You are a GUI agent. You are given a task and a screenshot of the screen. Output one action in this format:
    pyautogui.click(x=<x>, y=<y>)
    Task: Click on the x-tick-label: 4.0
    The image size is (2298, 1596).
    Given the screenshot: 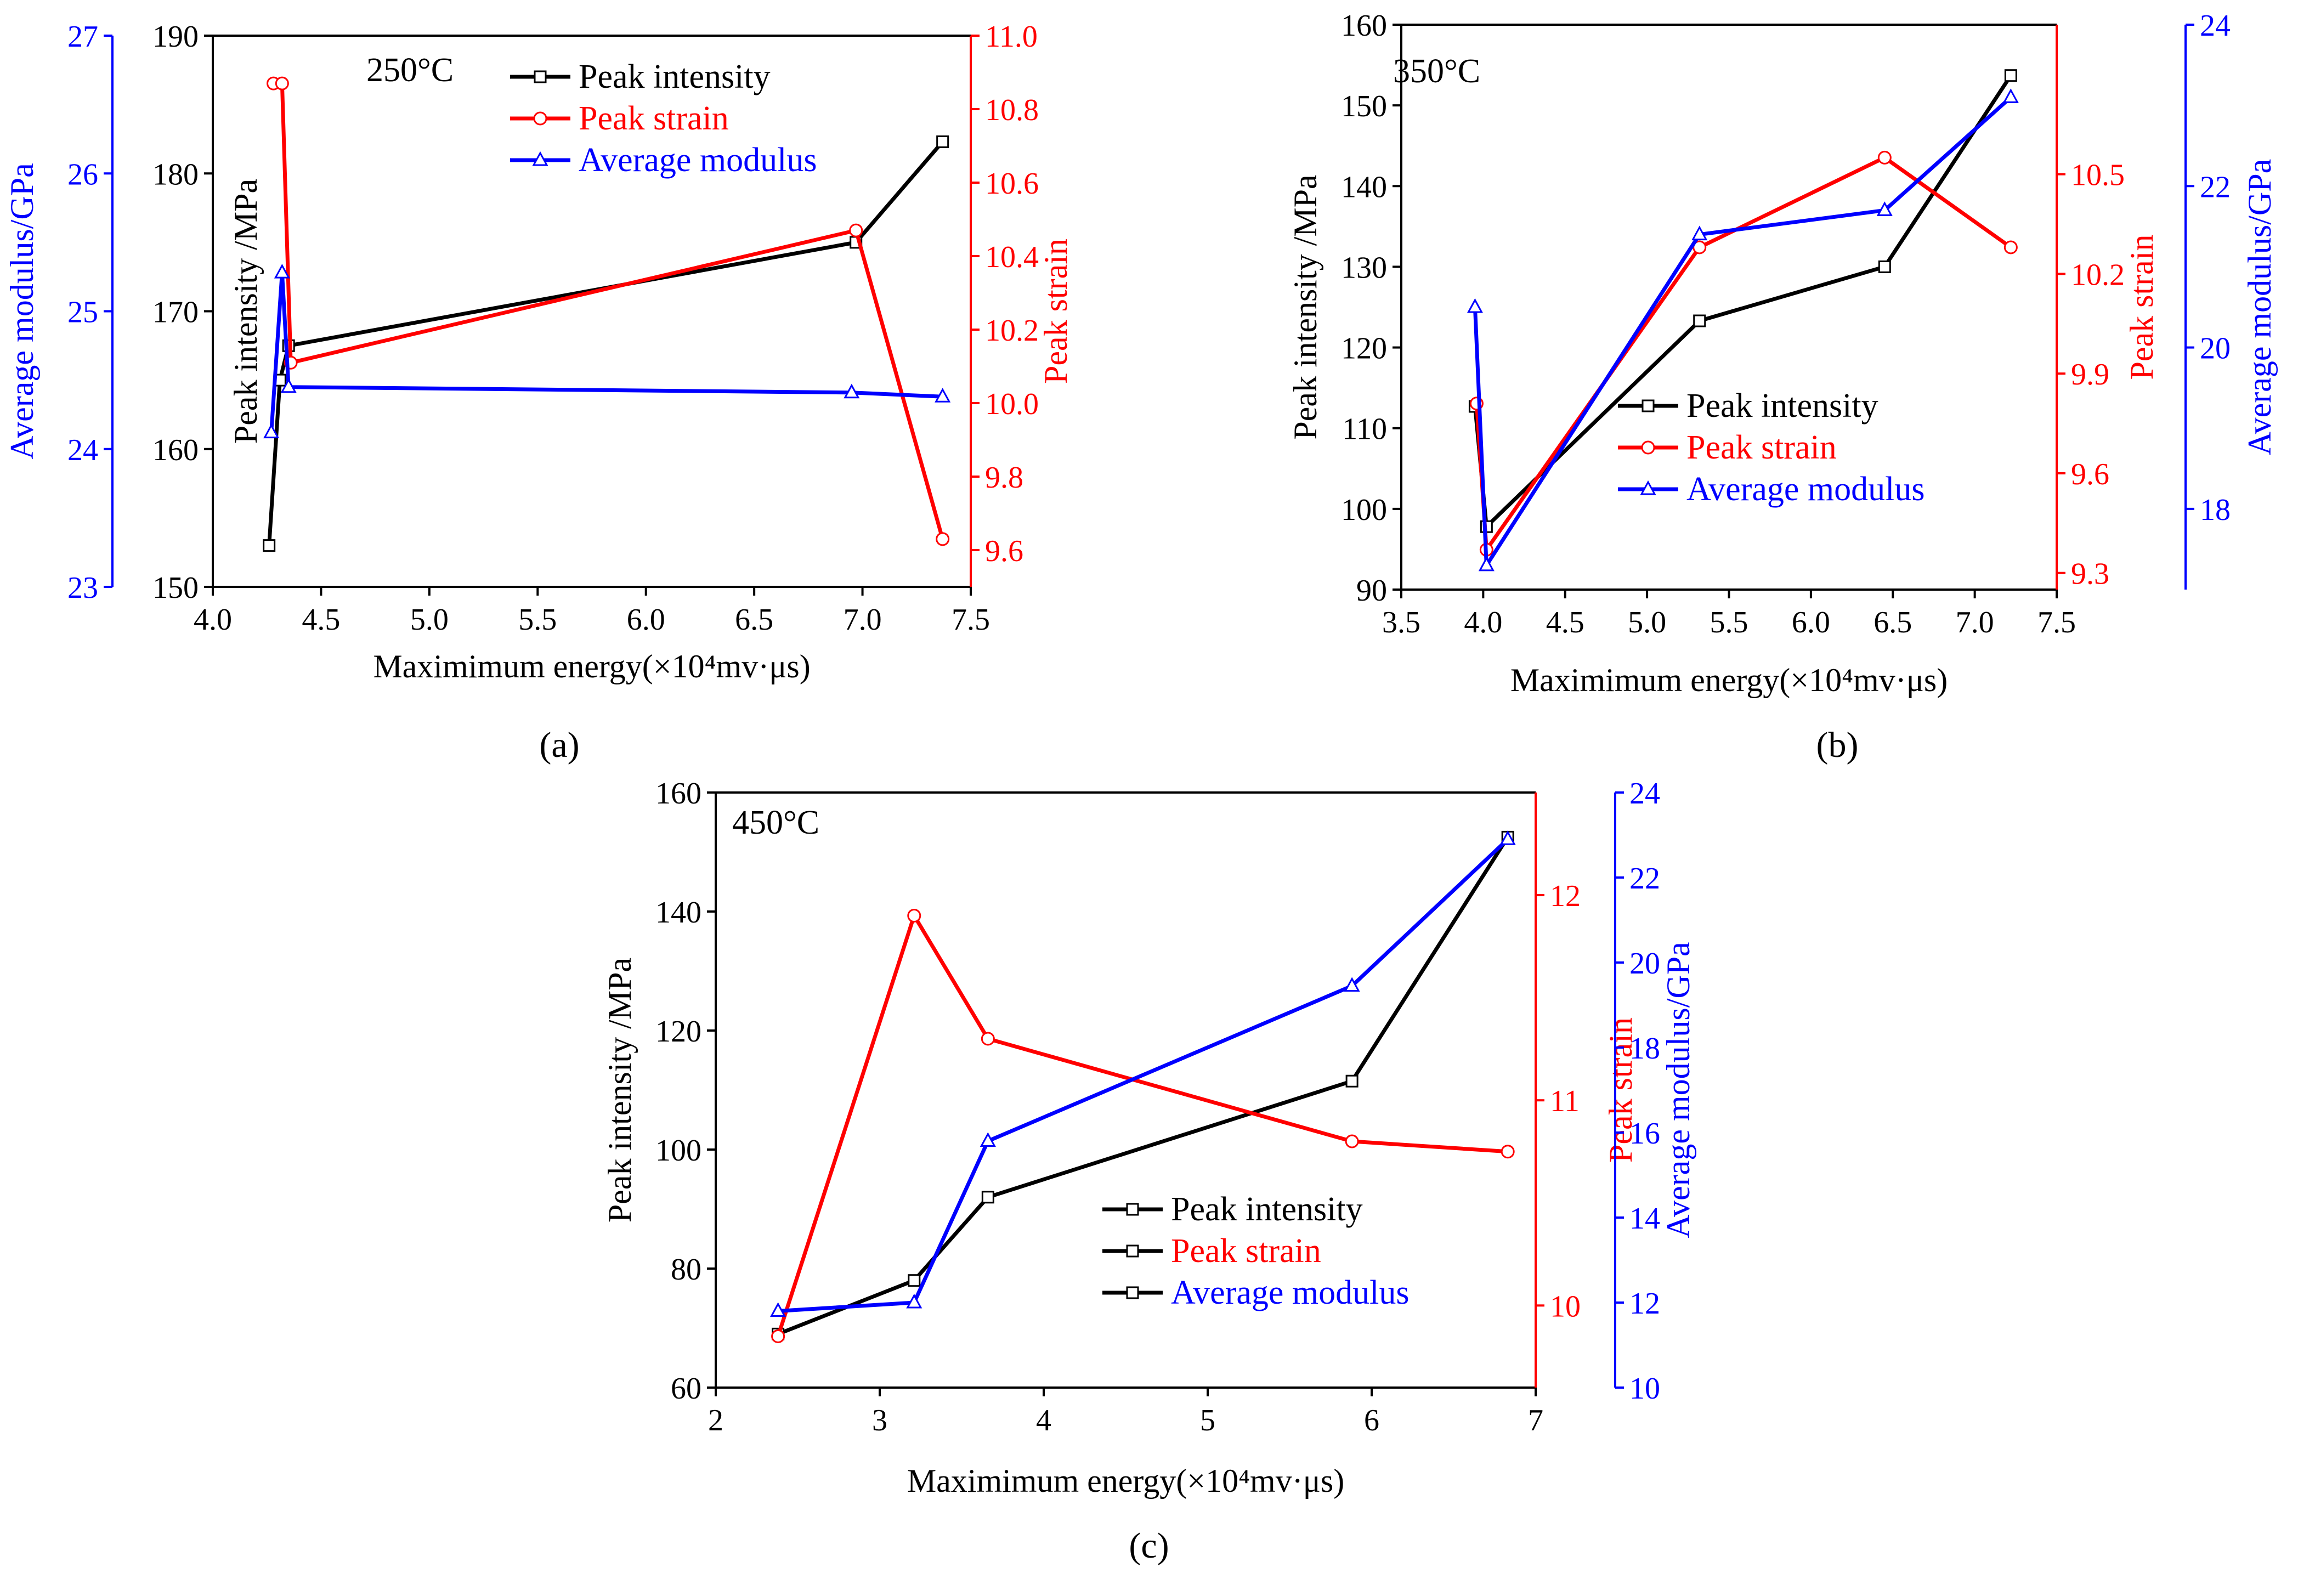 What is the action you would take?
    pyautogui.click(x=213, y=620)
    